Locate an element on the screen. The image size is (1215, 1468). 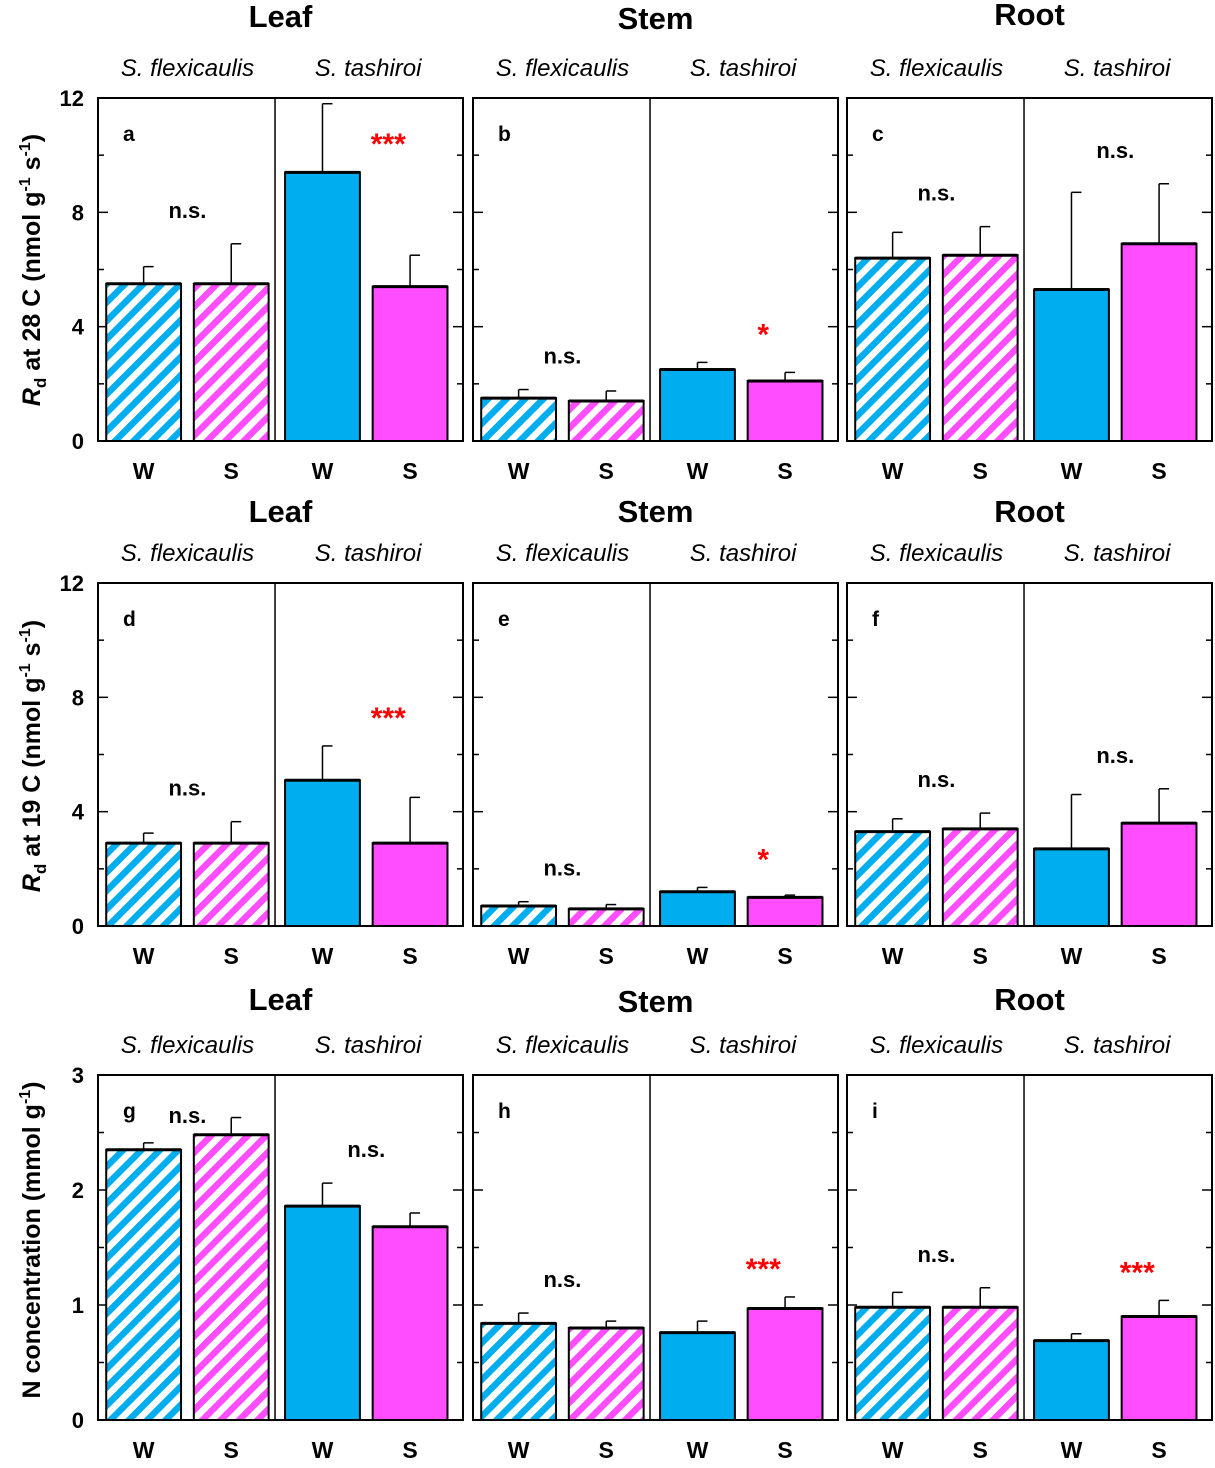
panel-e: Stem S. flexicaulis S. tashiroi W S W Se n.s. * is located at coordinates (655, 731).